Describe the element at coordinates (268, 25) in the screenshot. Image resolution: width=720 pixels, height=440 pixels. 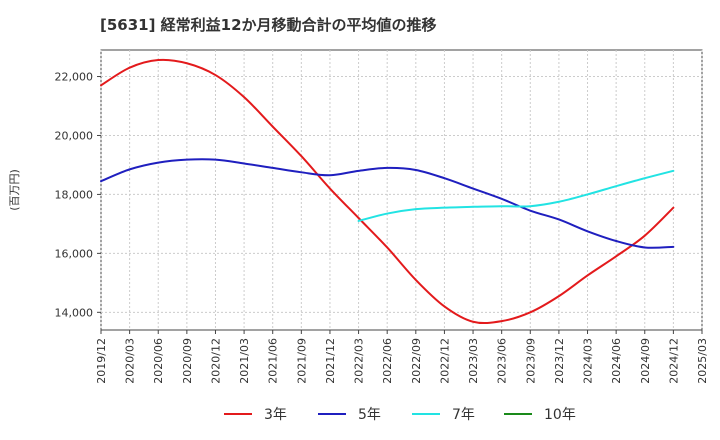
I see `chart-title: [5631] 経常利益12か月移動合計の平均値の推移` at that location.